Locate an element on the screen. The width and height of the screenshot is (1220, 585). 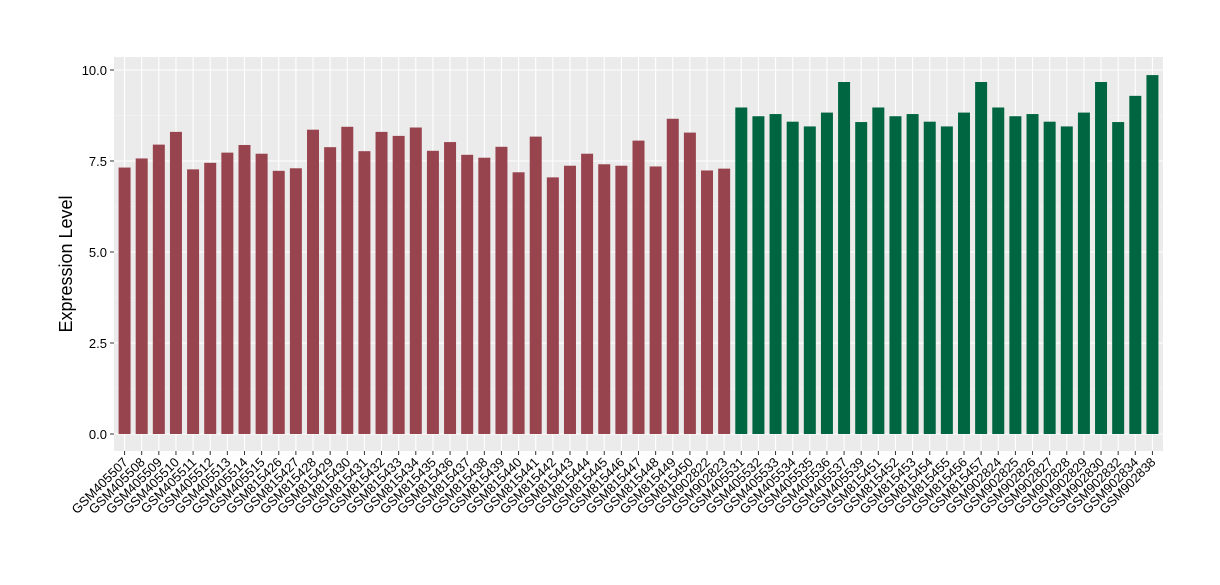
bar-GSM405515 is located at coordinates (261, 293).